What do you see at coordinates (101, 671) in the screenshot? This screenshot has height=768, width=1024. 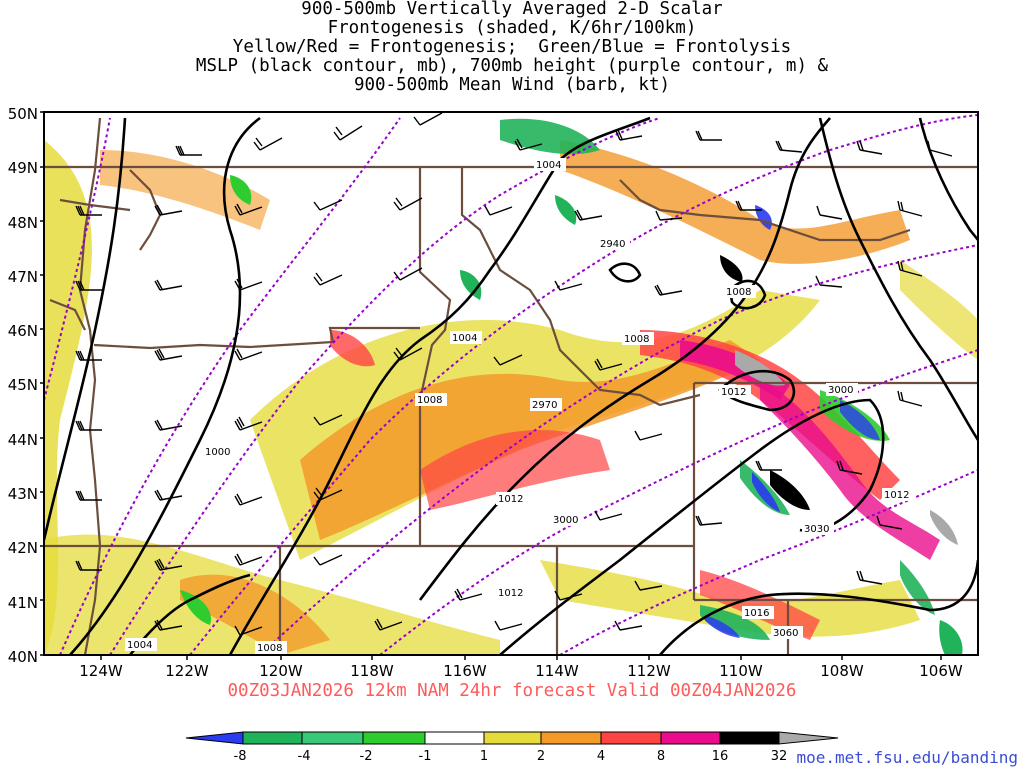 I see `lon-label: 124W` at bounding box center [101, 671].